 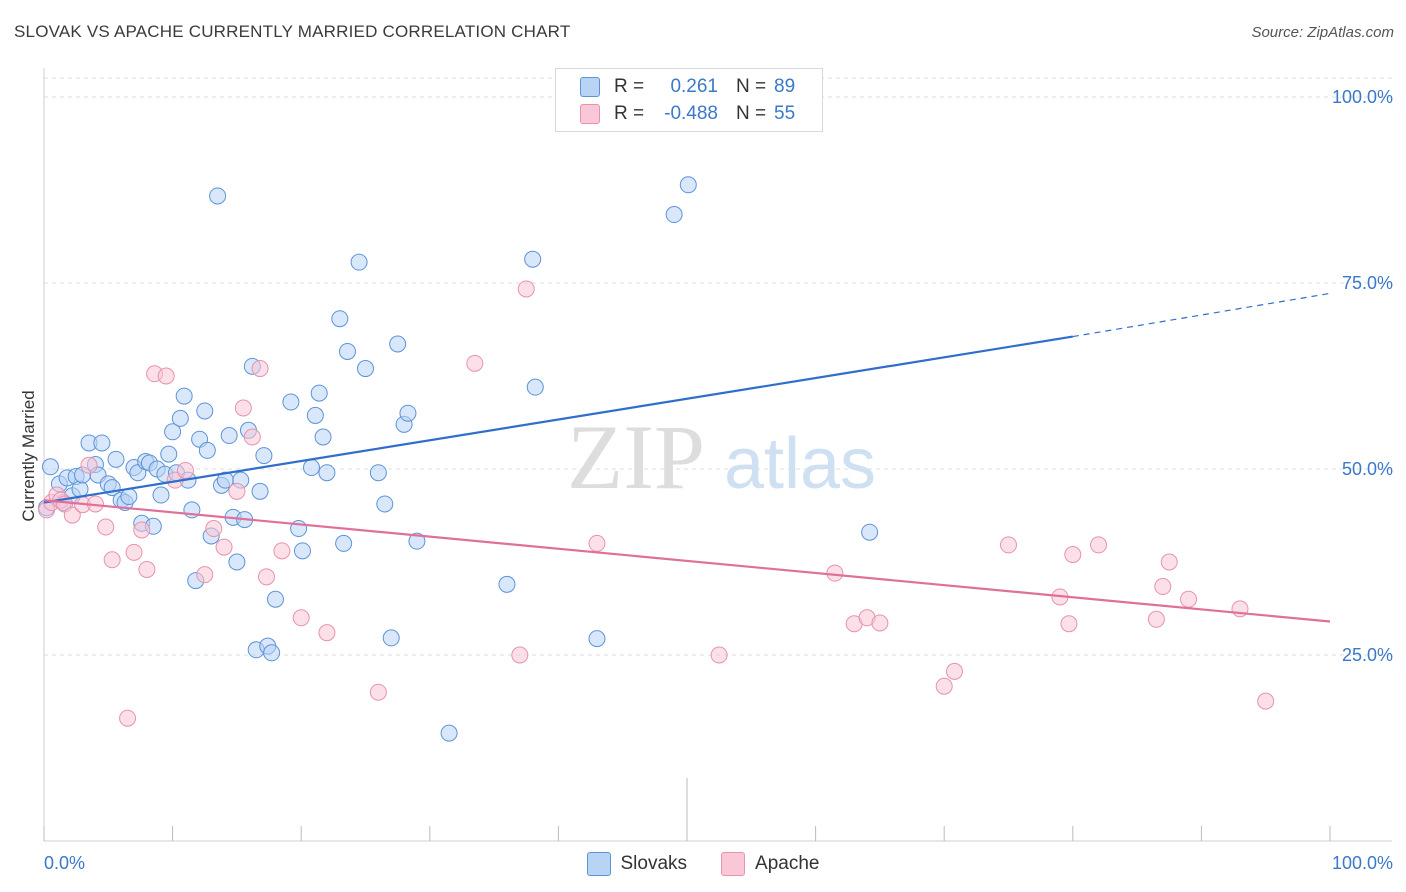 I want to click on bottom-legend-swatch-apache, so click(x=733, y=864).